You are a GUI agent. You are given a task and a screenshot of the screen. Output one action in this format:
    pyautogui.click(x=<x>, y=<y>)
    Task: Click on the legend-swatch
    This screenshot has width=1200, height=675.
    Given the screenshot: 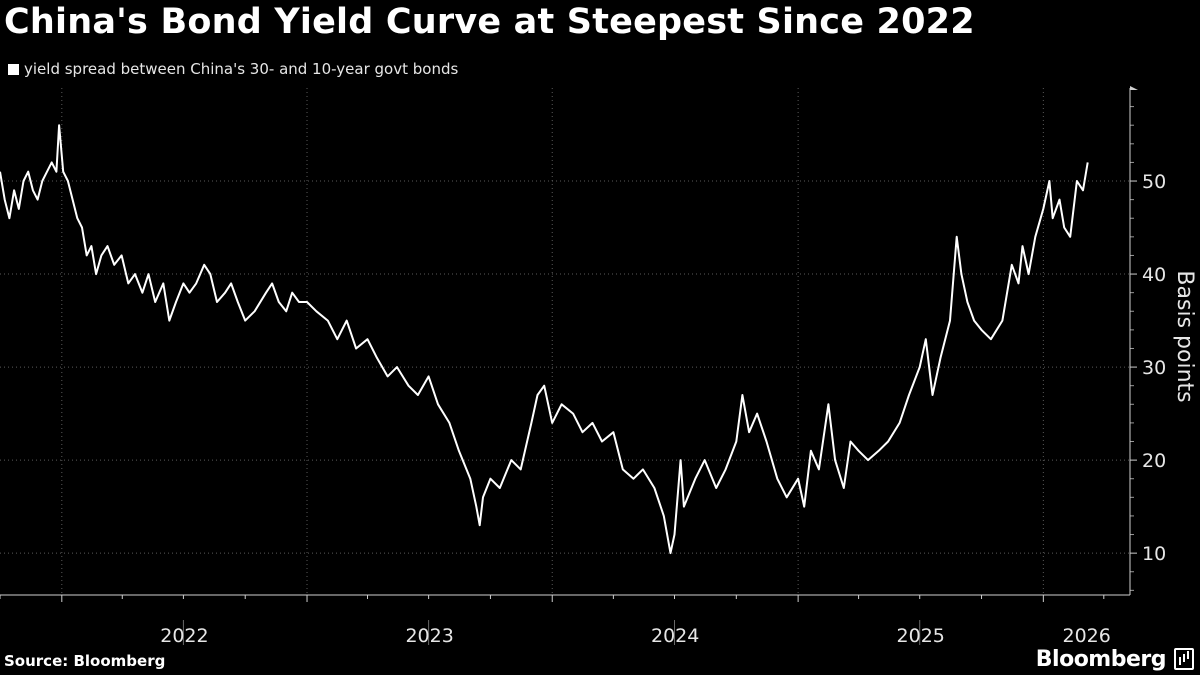 What is the action you would take?
    pyautogui.click(x=13, y=69)
    